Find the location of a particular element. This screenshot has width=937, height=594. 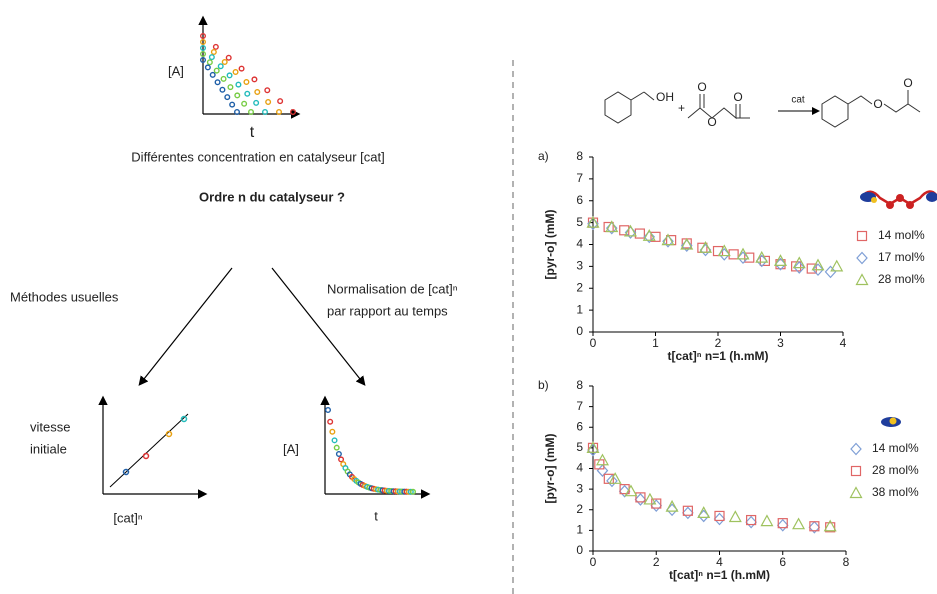

x-axis-label: t[cat]ⁿ n=1 (h.mM) is located at coordinates (719, 575).